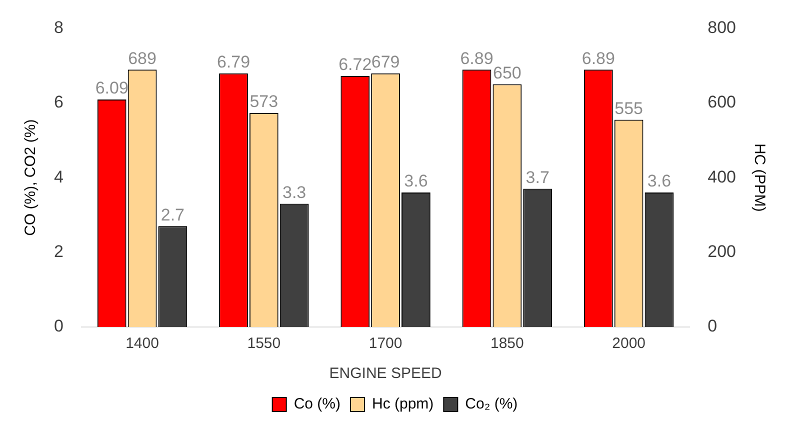  I want to click on data-label: 573, so click(264, 102).